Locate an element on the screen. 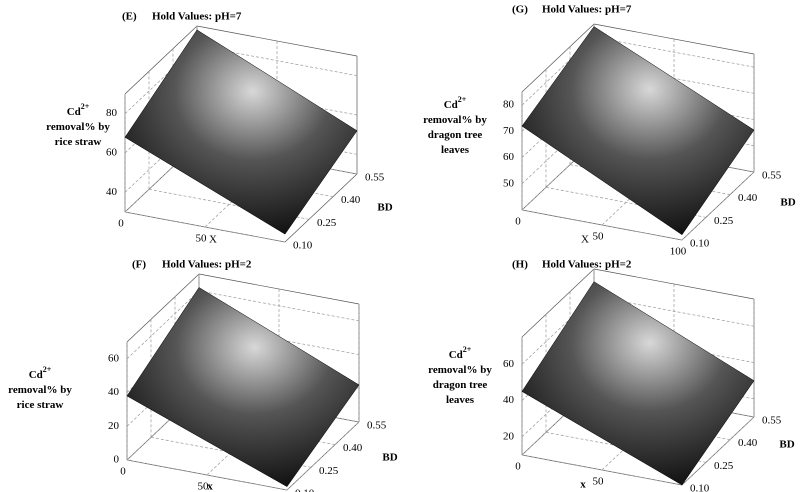 Image resolution: width=800 pixels, height=492 pixels. z-tick-label: 0 is located at coordinates (117, 460).